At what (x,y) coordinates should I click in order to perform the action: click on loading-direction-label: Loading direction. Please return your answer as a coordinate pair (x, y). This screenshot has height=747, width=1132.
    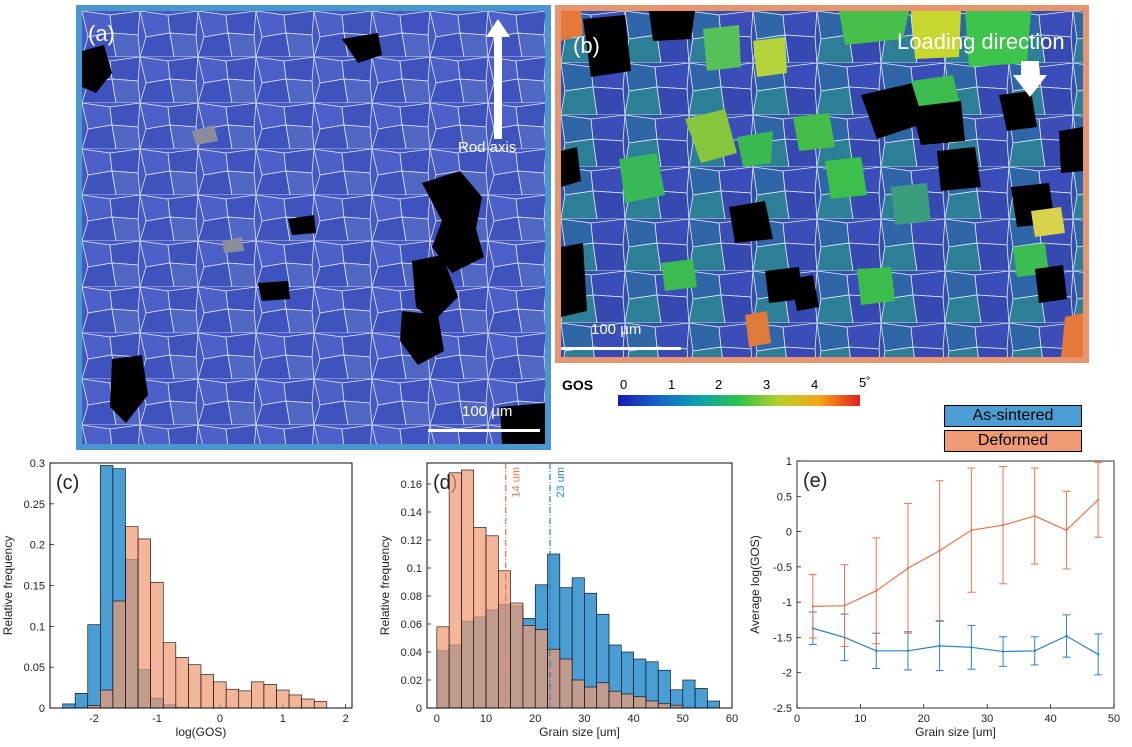
    Looking at the image, I should click on (981, 41).